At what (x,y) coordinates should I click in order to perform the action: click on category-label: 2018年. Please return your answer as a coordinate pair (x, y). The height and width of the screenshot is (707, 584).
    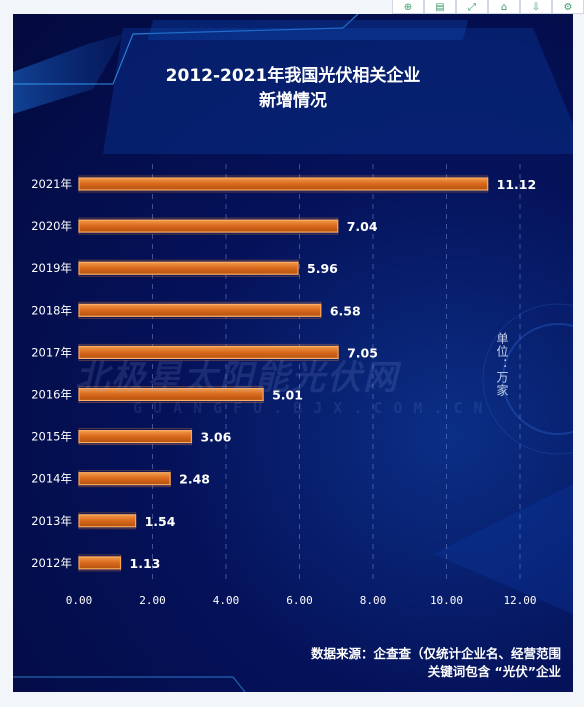
    Looking at the image, I should click on (51, 310).